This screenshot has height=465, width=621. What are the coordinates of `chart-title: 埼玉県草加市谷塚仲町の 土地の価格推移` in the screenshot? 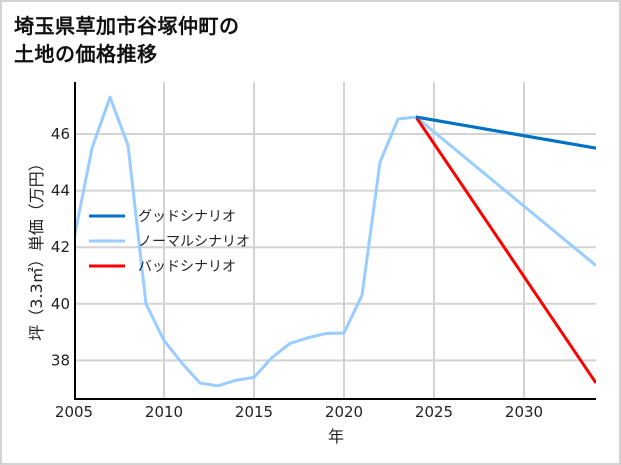 It's located at (127, 40).